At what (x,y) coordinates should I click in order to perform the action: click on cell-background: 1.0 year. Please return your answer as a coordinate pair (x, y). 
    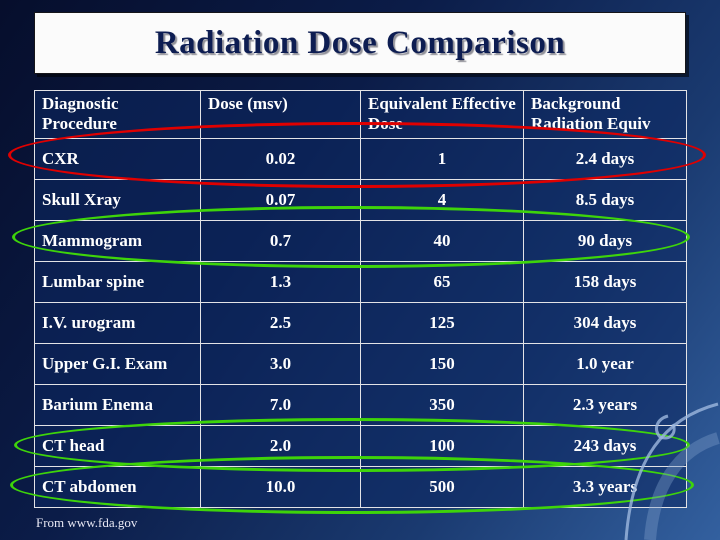
    Looking at the image, I should click on (605, 364).